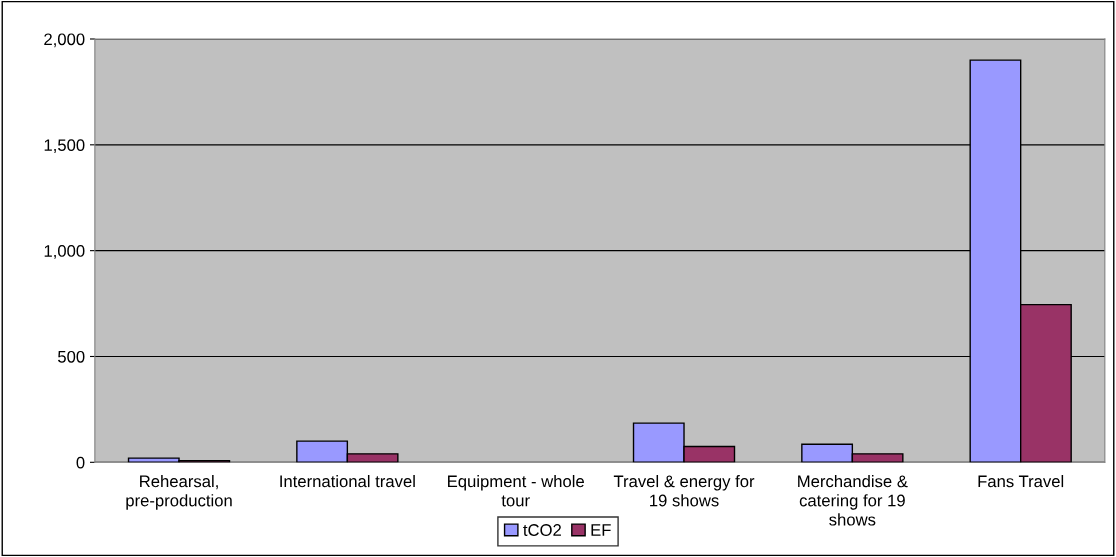 This screenshot has height=557, width=1116. Describe the element at coordinates (64, 252) in the screenshot. I see `y-tick-label: 1,000` at that location.